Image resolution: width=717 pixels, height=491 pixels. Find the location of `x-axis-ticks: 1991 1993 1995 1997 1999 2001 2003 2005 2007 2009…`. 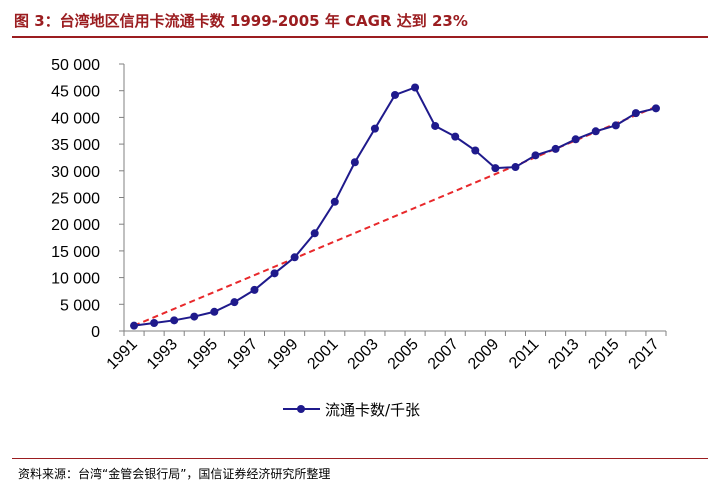

x-axis-ticks: 1991 1993 1995 1997 1999 2001 2003 2005 2007 2009… is located at coordinates (385, 352).